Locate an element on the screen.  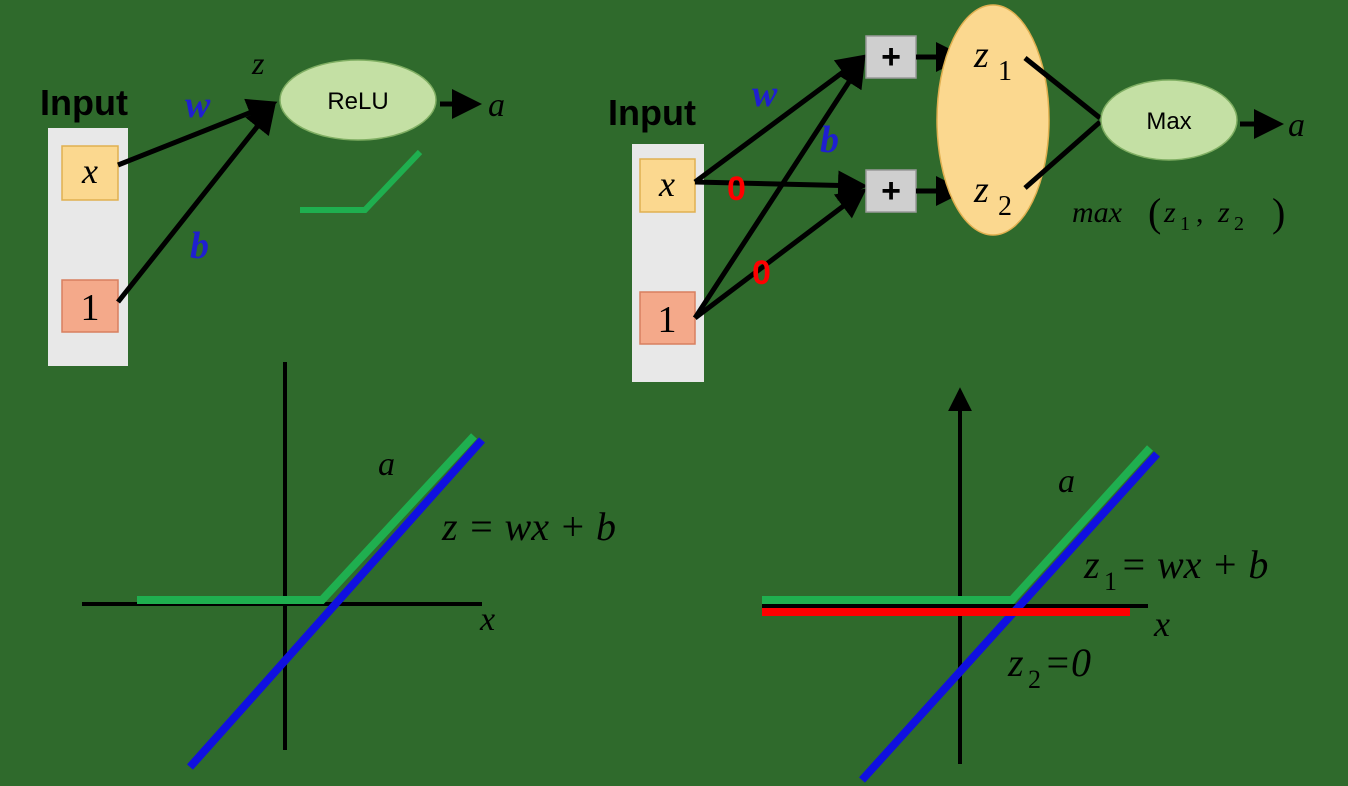
right-plot-max-line is located at coordinates (957, 524).